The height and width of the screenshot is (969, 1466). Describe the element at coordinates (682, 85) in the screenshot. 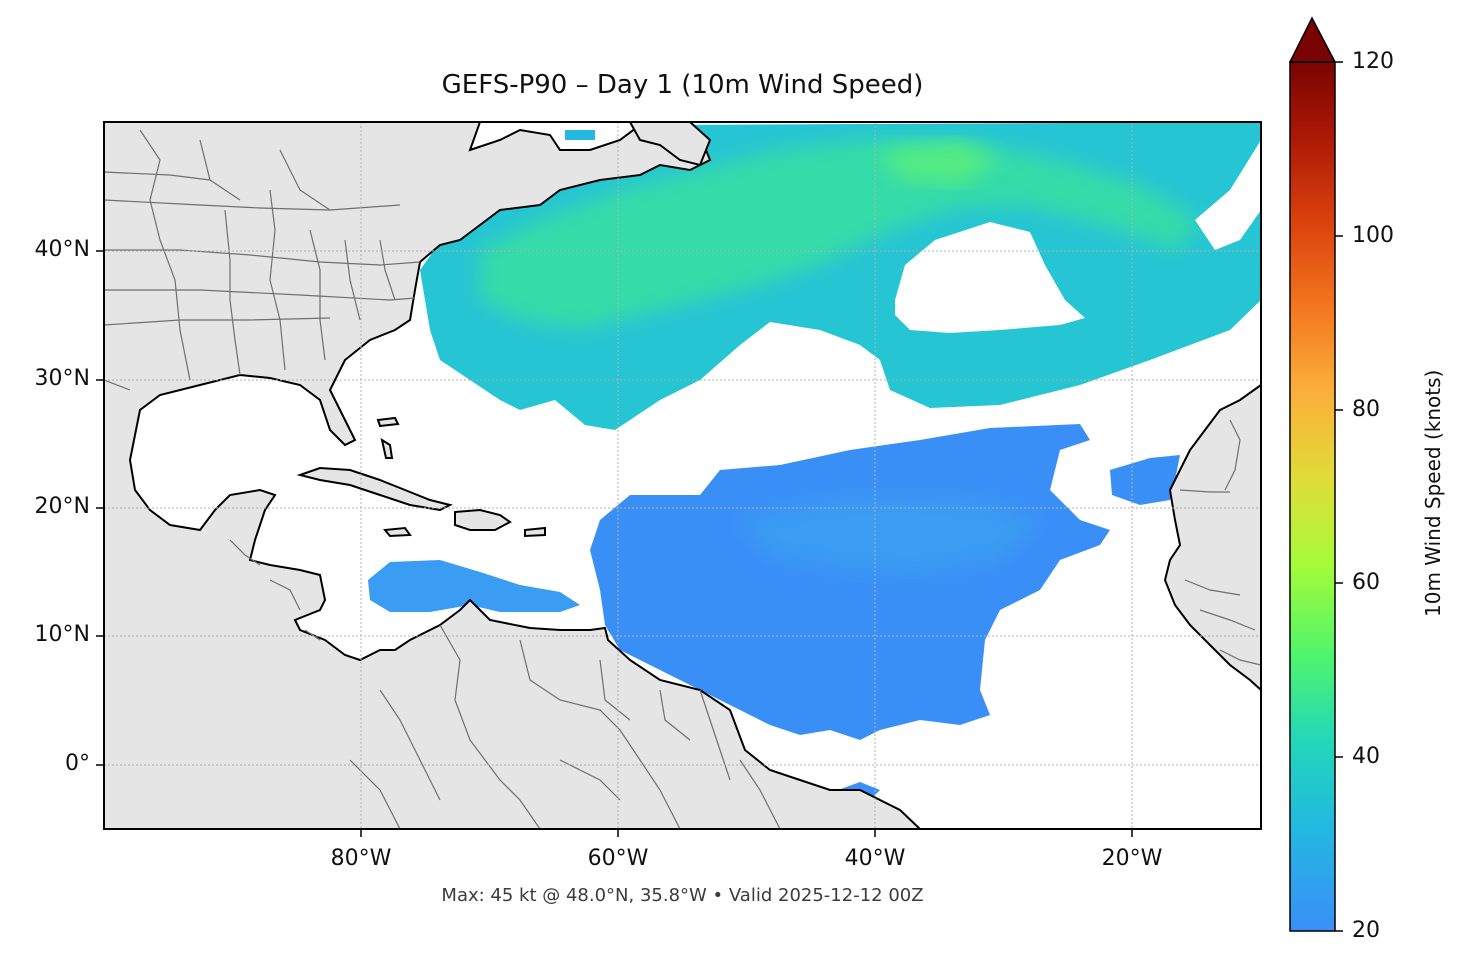

I see `map-title: GEFS-P90 – Day 1 (10m Wind Speed)` at that location.